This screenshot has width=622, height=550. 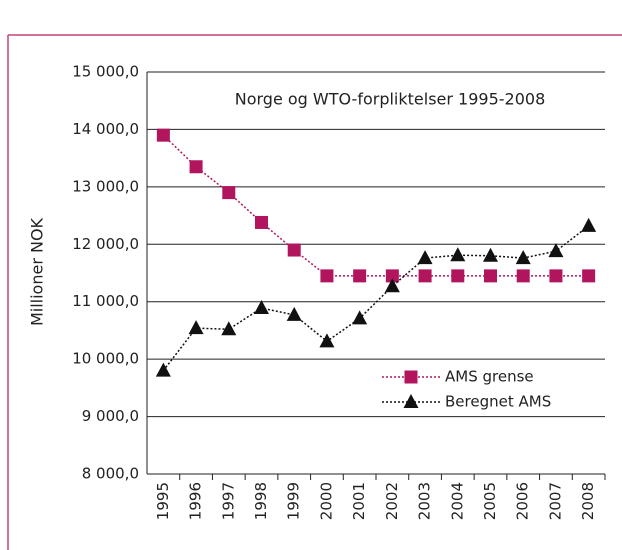 I want to click on x-tick-label: 2000, so click(x=326, y=501).